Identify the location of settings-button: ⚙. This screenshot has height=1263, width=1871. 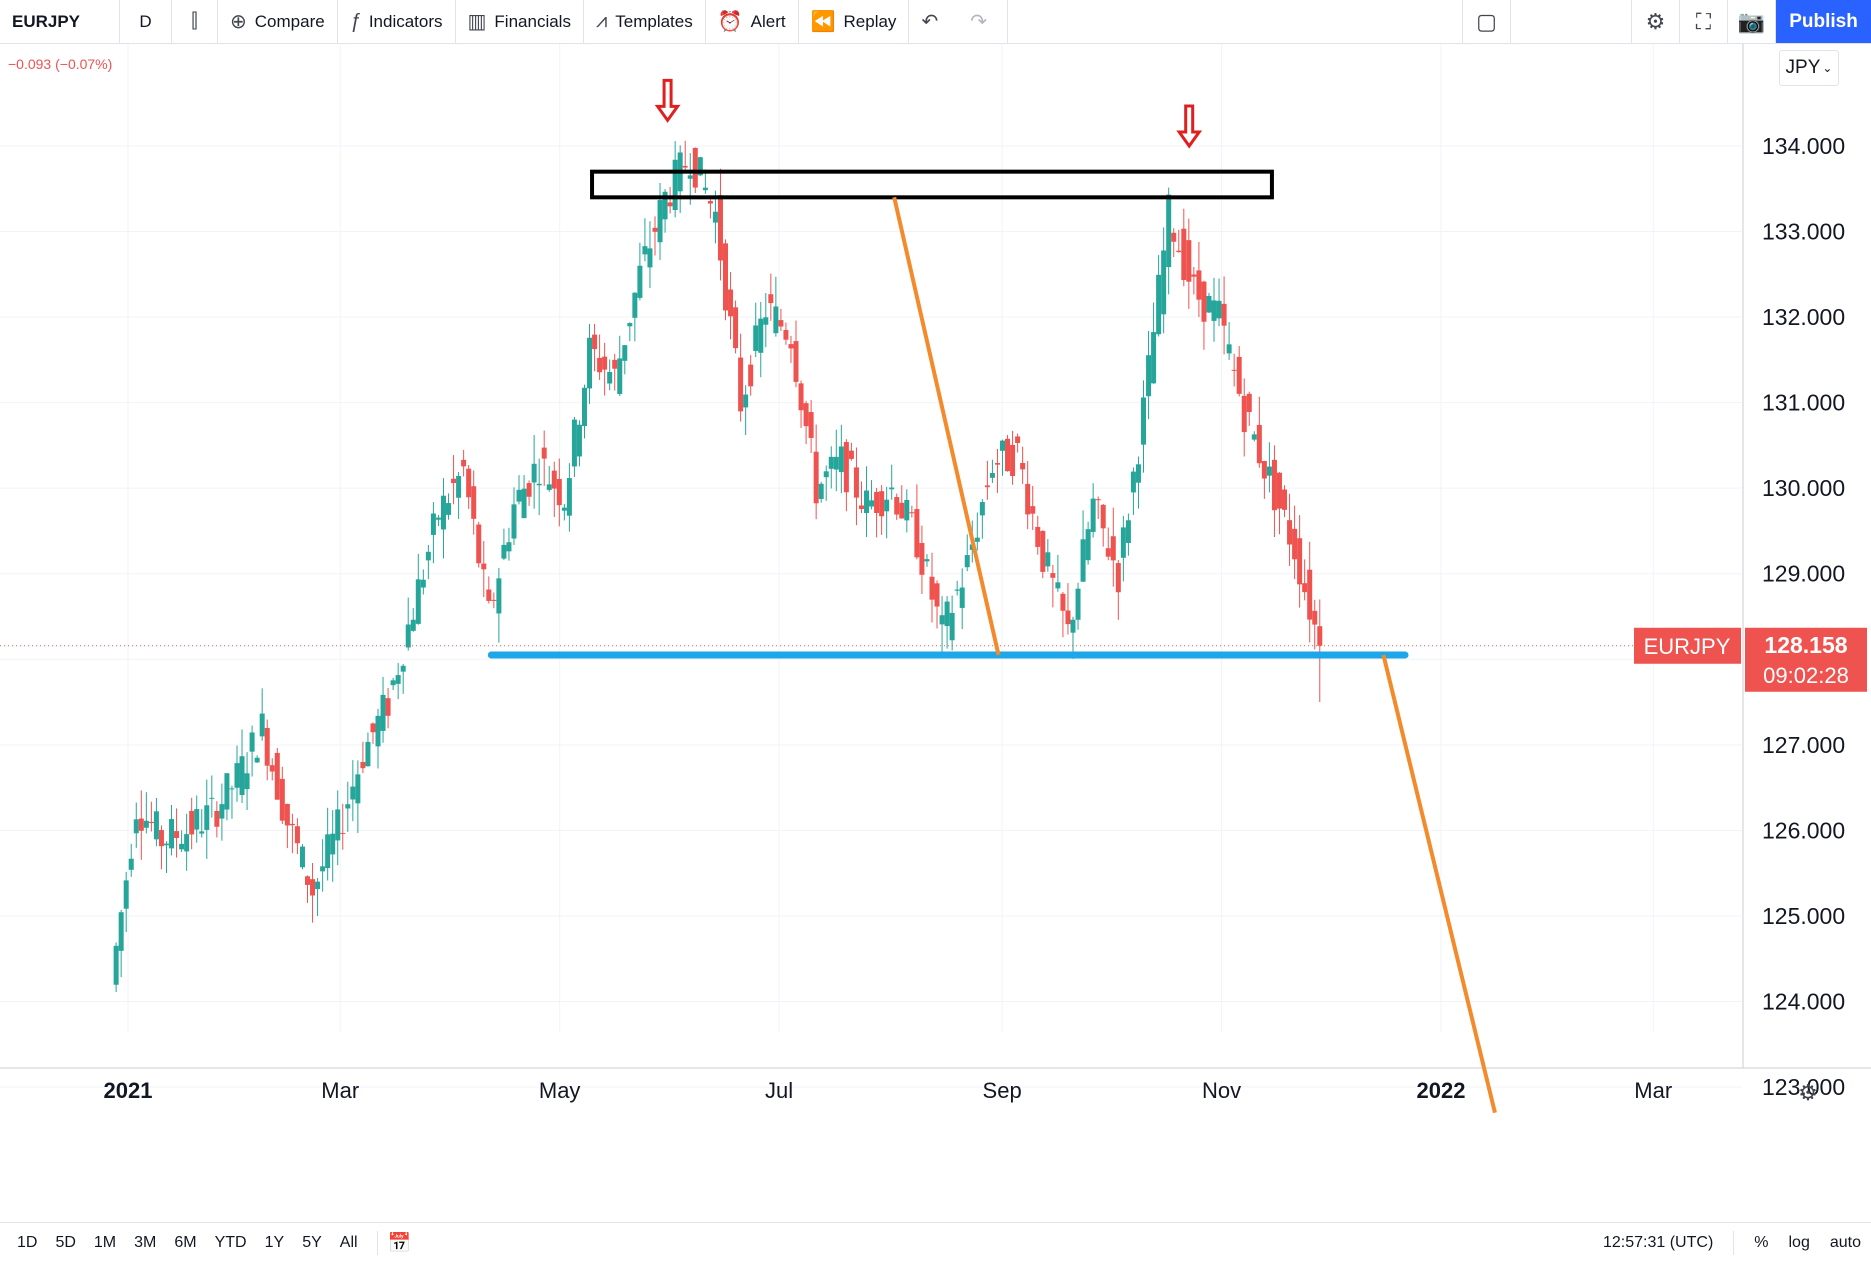
(1656, 21).